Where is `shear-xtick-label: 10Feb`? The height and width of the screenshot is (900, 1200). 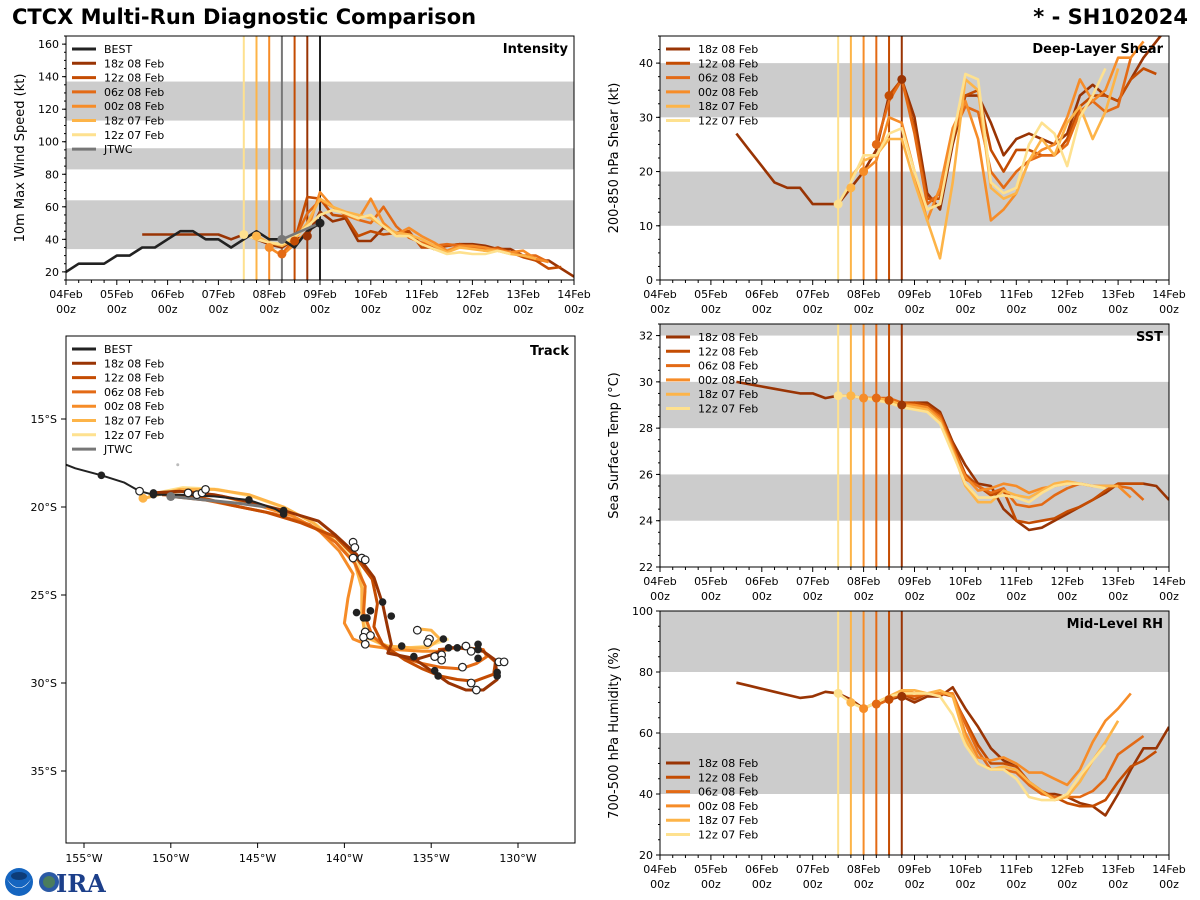
shear-xtick-label: 10Feb is located at coordinates (965, 294).